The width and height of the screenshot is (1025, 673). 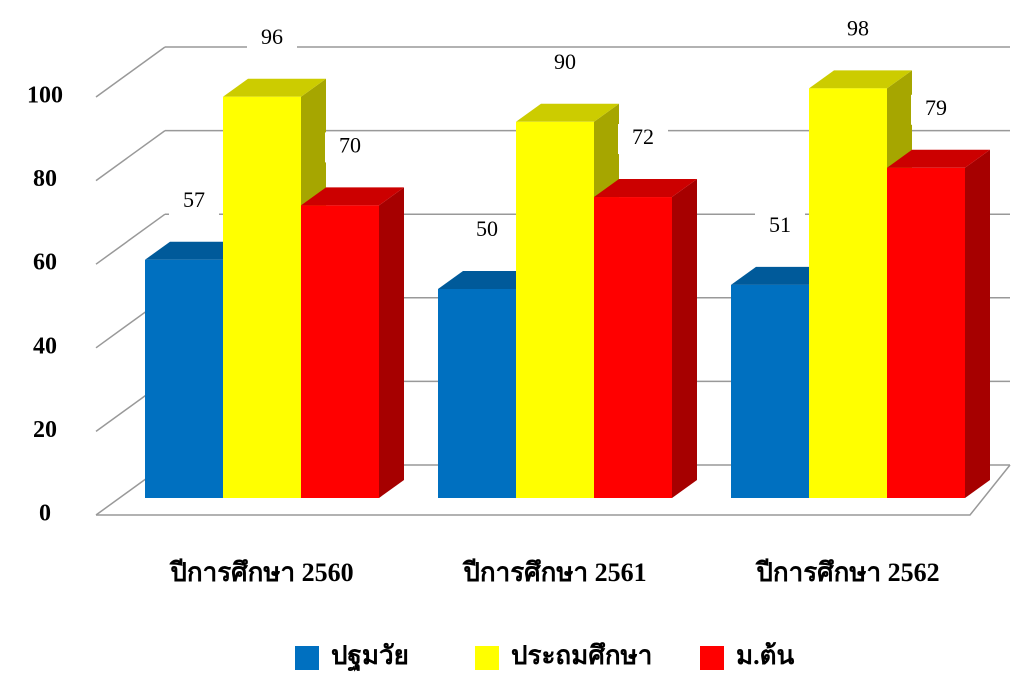 I want to click on y-tick-label: 40, so click(x=45, y=346).